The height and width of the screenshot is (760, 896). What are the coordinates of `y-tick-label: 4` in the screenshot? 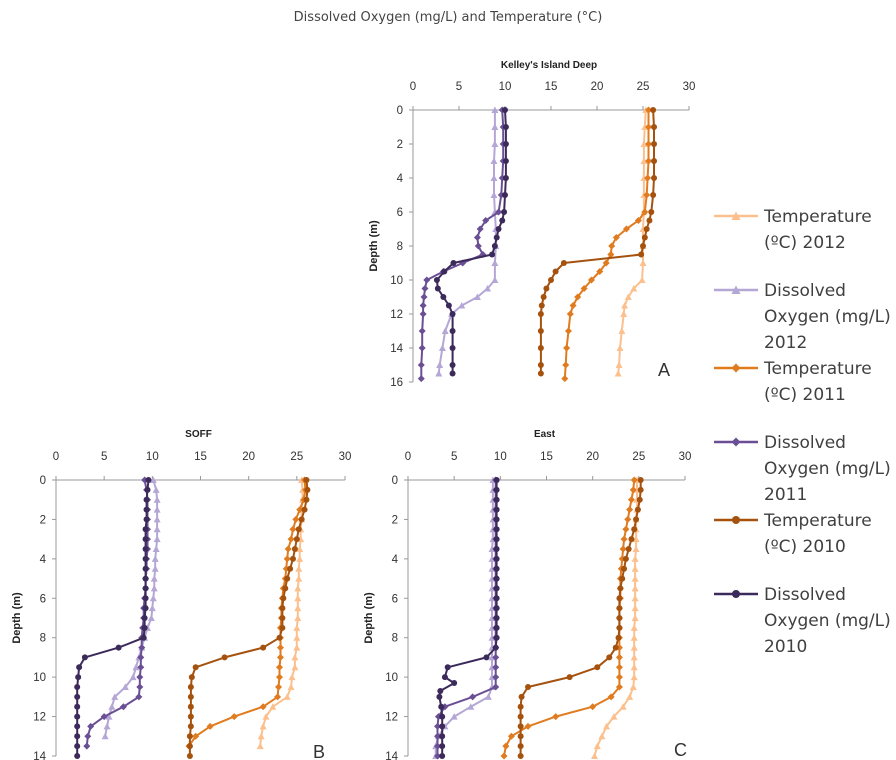 It's located at (395, 560).